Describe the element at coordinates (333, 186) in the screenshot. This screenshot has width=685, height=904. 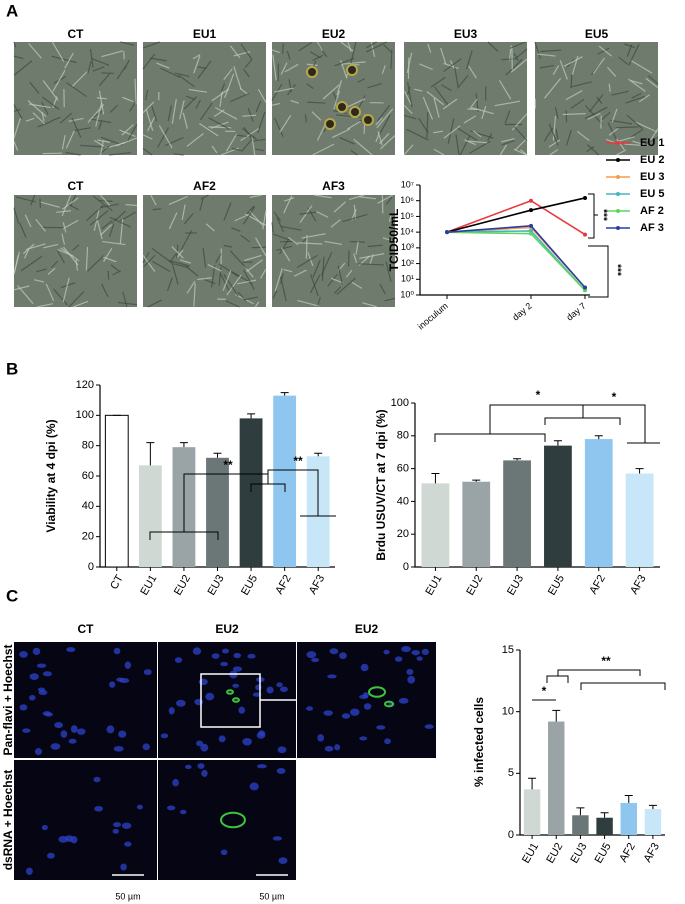
I see `image-label: AF3` at that location.